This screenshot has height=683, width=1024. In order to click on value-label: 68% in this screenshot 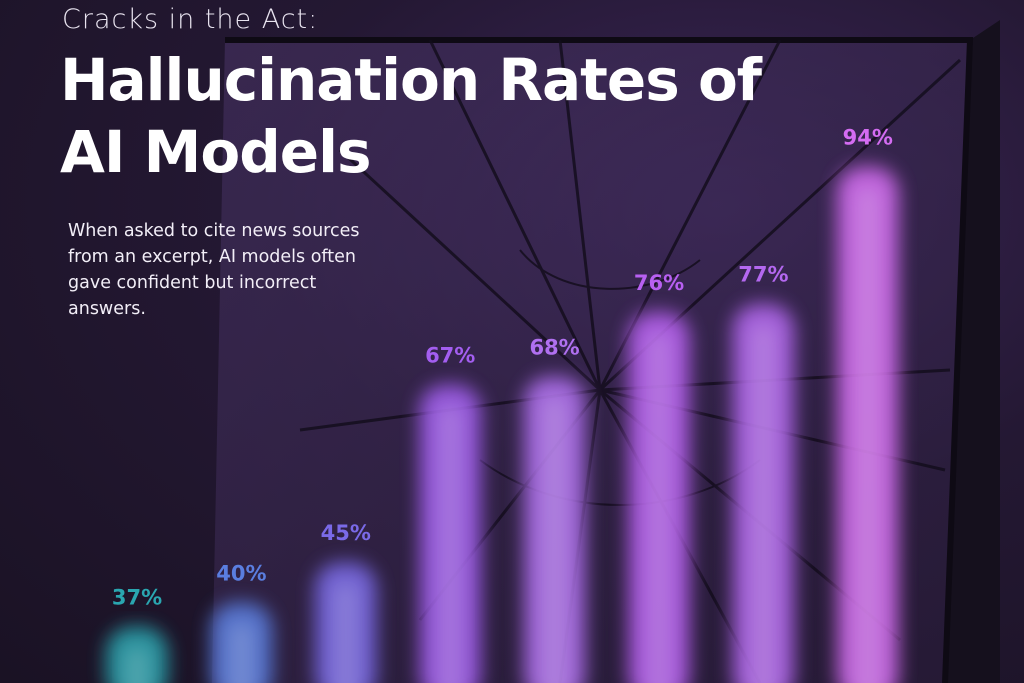, I will do `click(554, 347)`.